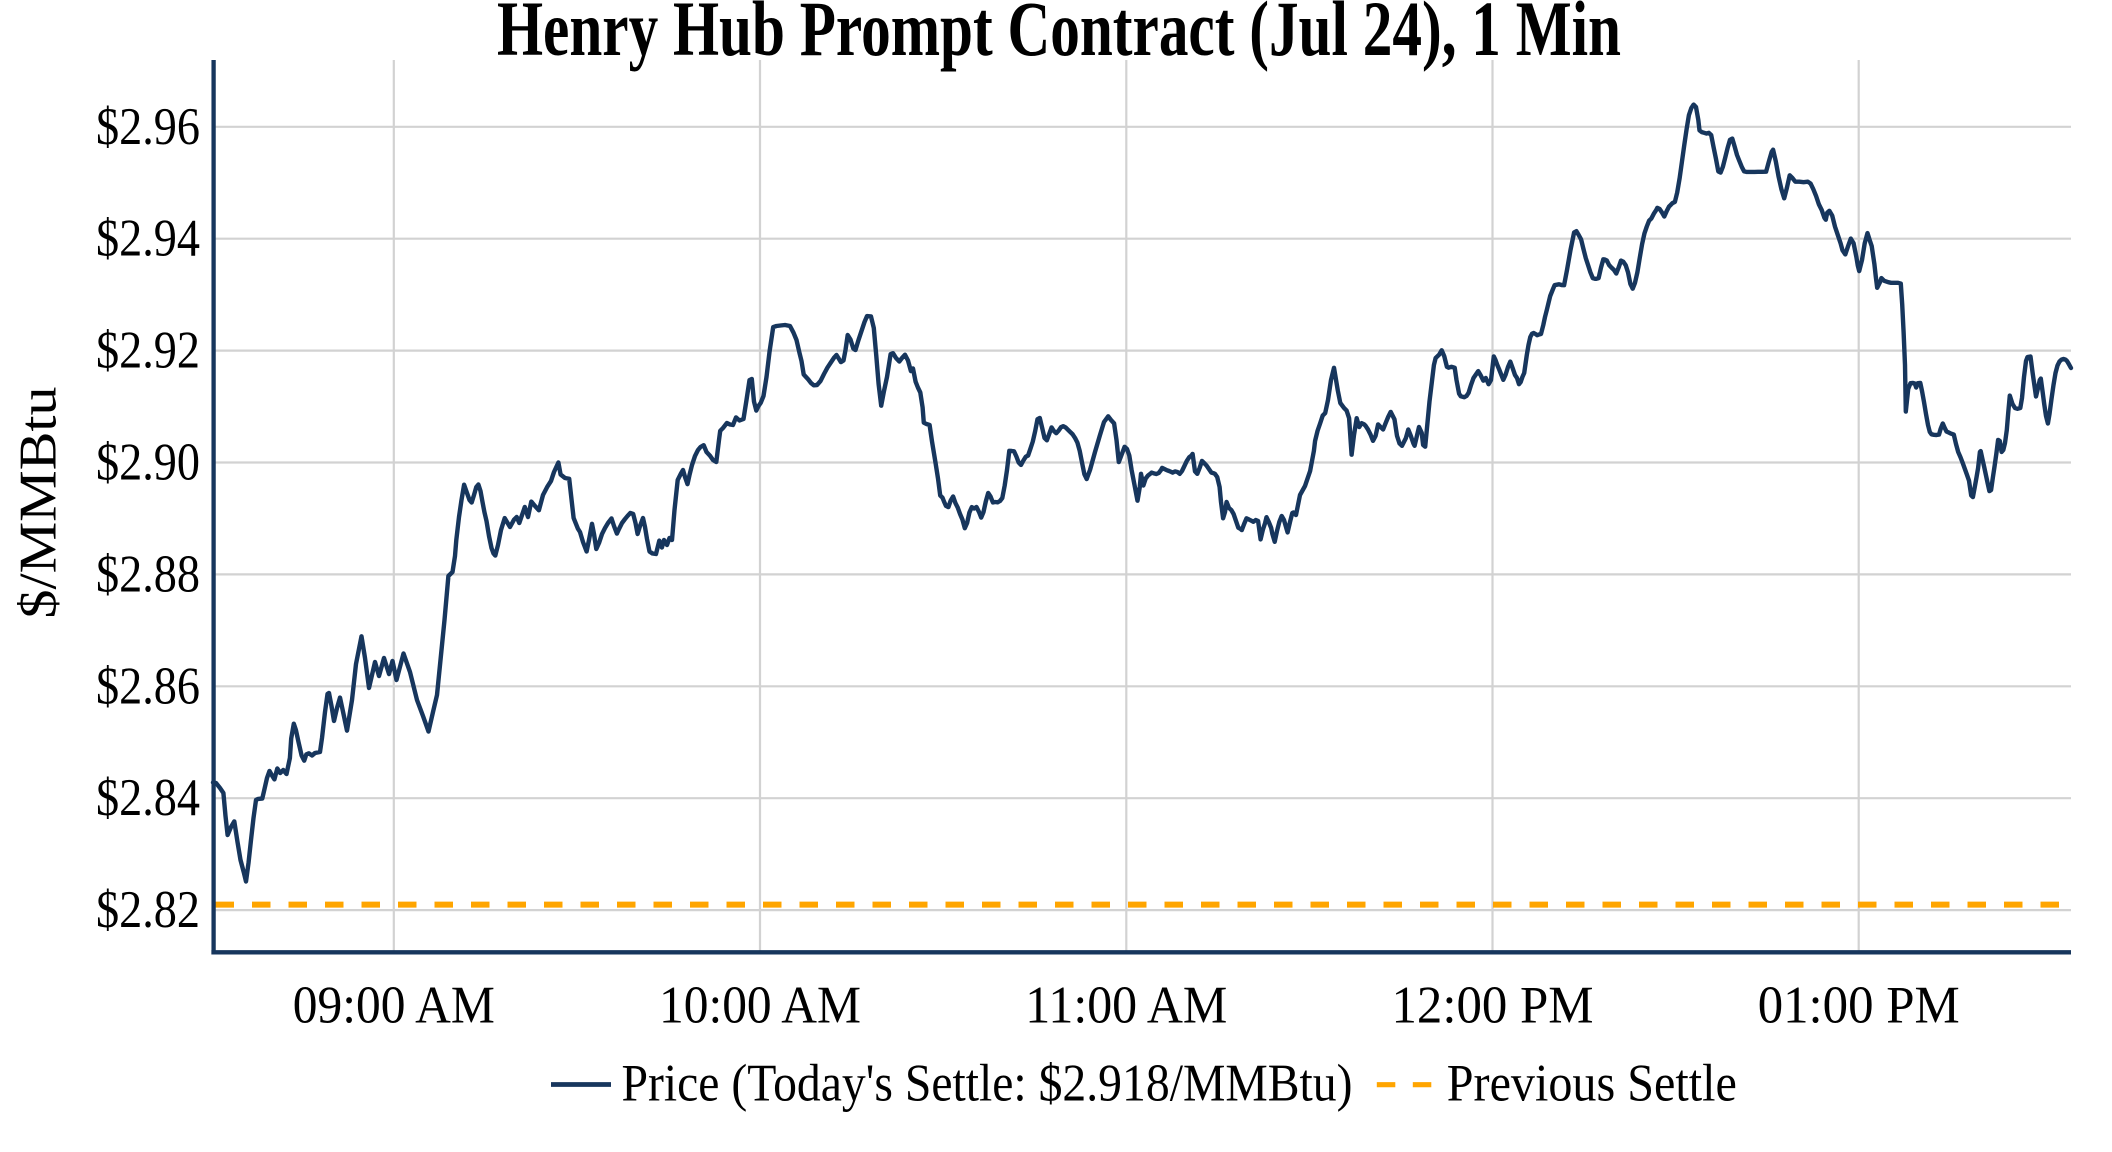 Image resolution: width=2112 pixels, height=1152 pixels. What do you see at coordinates (148, 686) in the screenshot?
I see `svg-text: $2.86` at bounding box center [148, 686].